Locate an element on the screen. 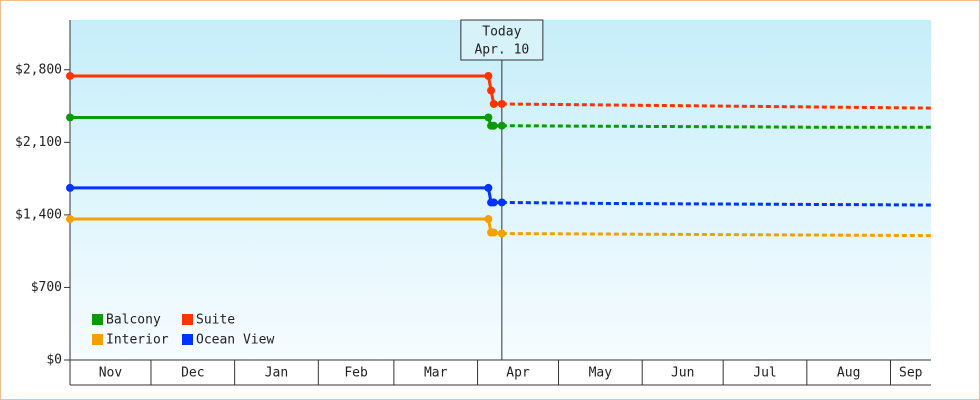  x-tick-label: Mar is located at coordinates (436, 373).